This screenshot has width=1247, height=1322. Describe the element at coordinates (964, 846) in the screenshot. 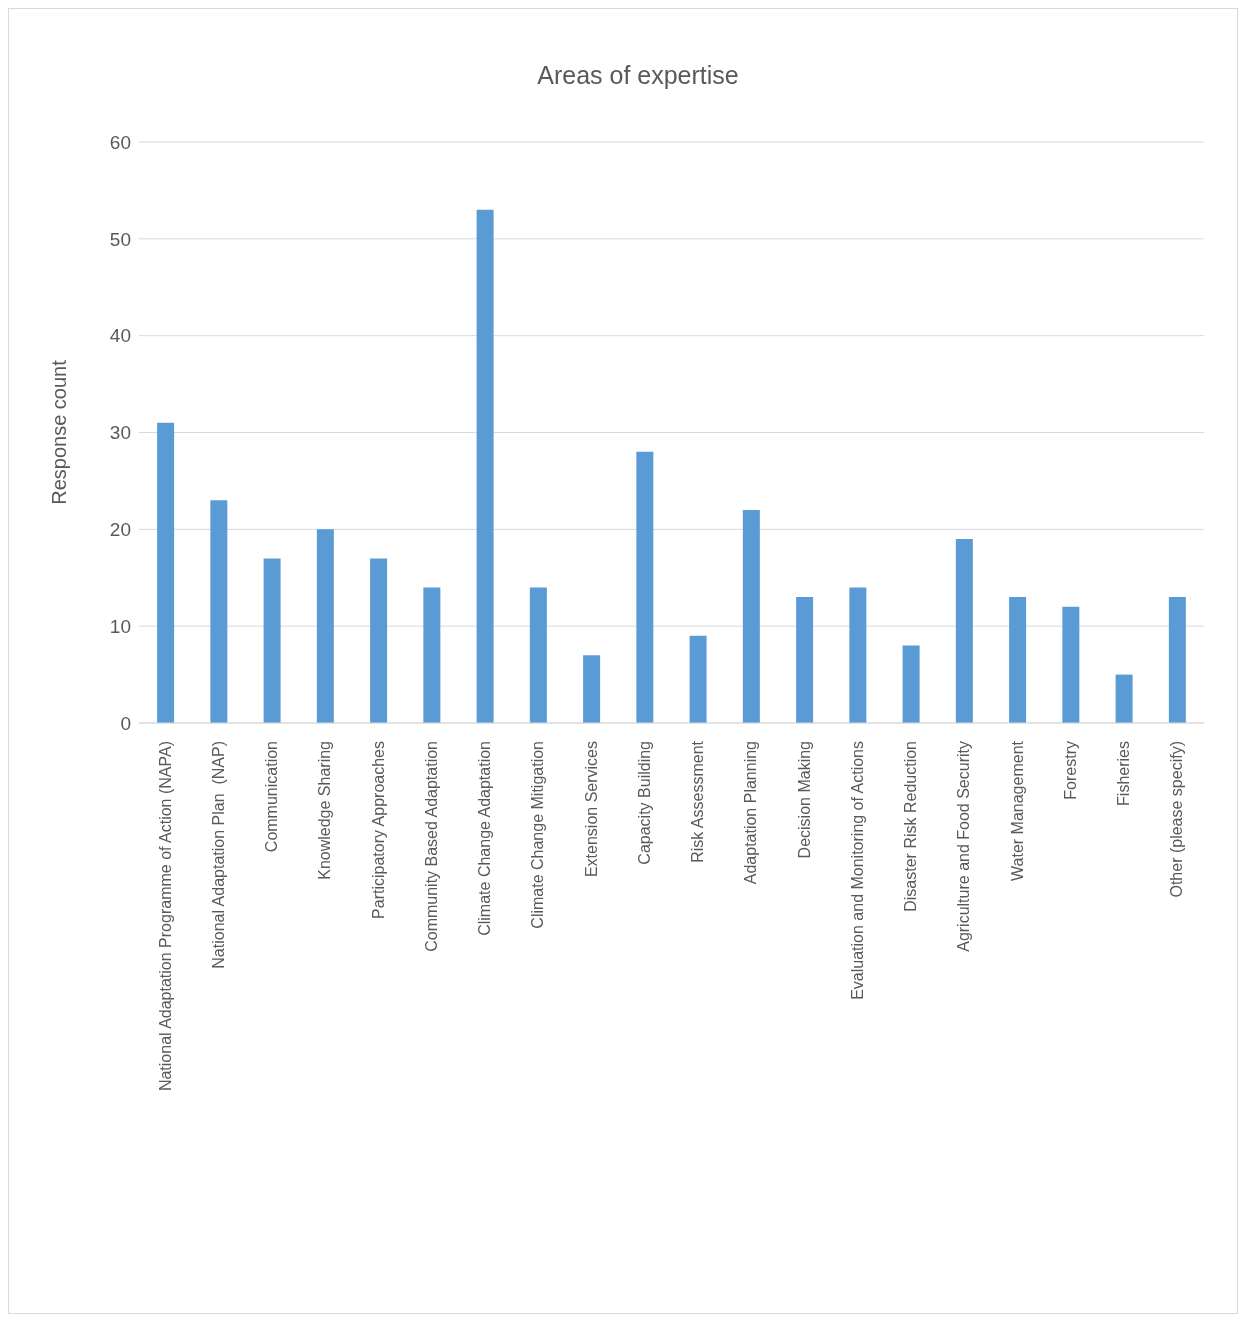

I see `x-tick-label: Agriculture and Food Security` at that location.